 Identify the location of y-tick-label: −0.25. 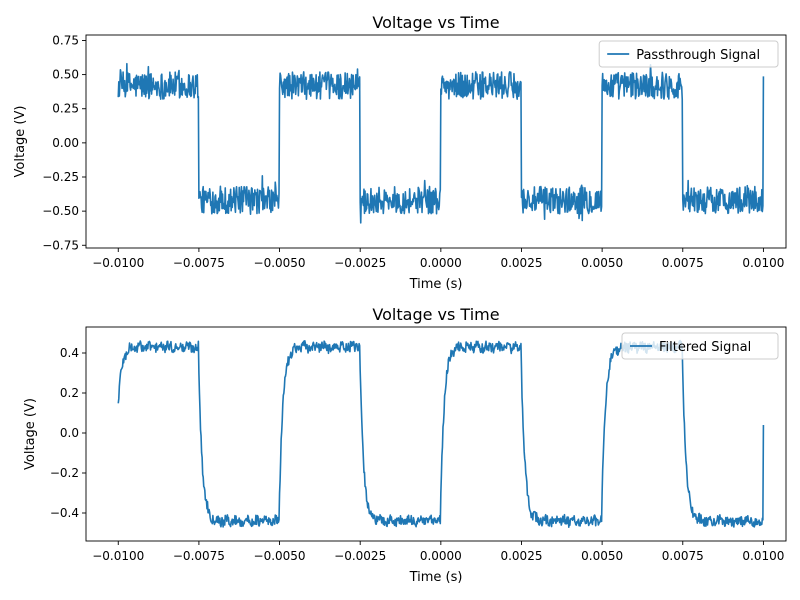
(60, 177).